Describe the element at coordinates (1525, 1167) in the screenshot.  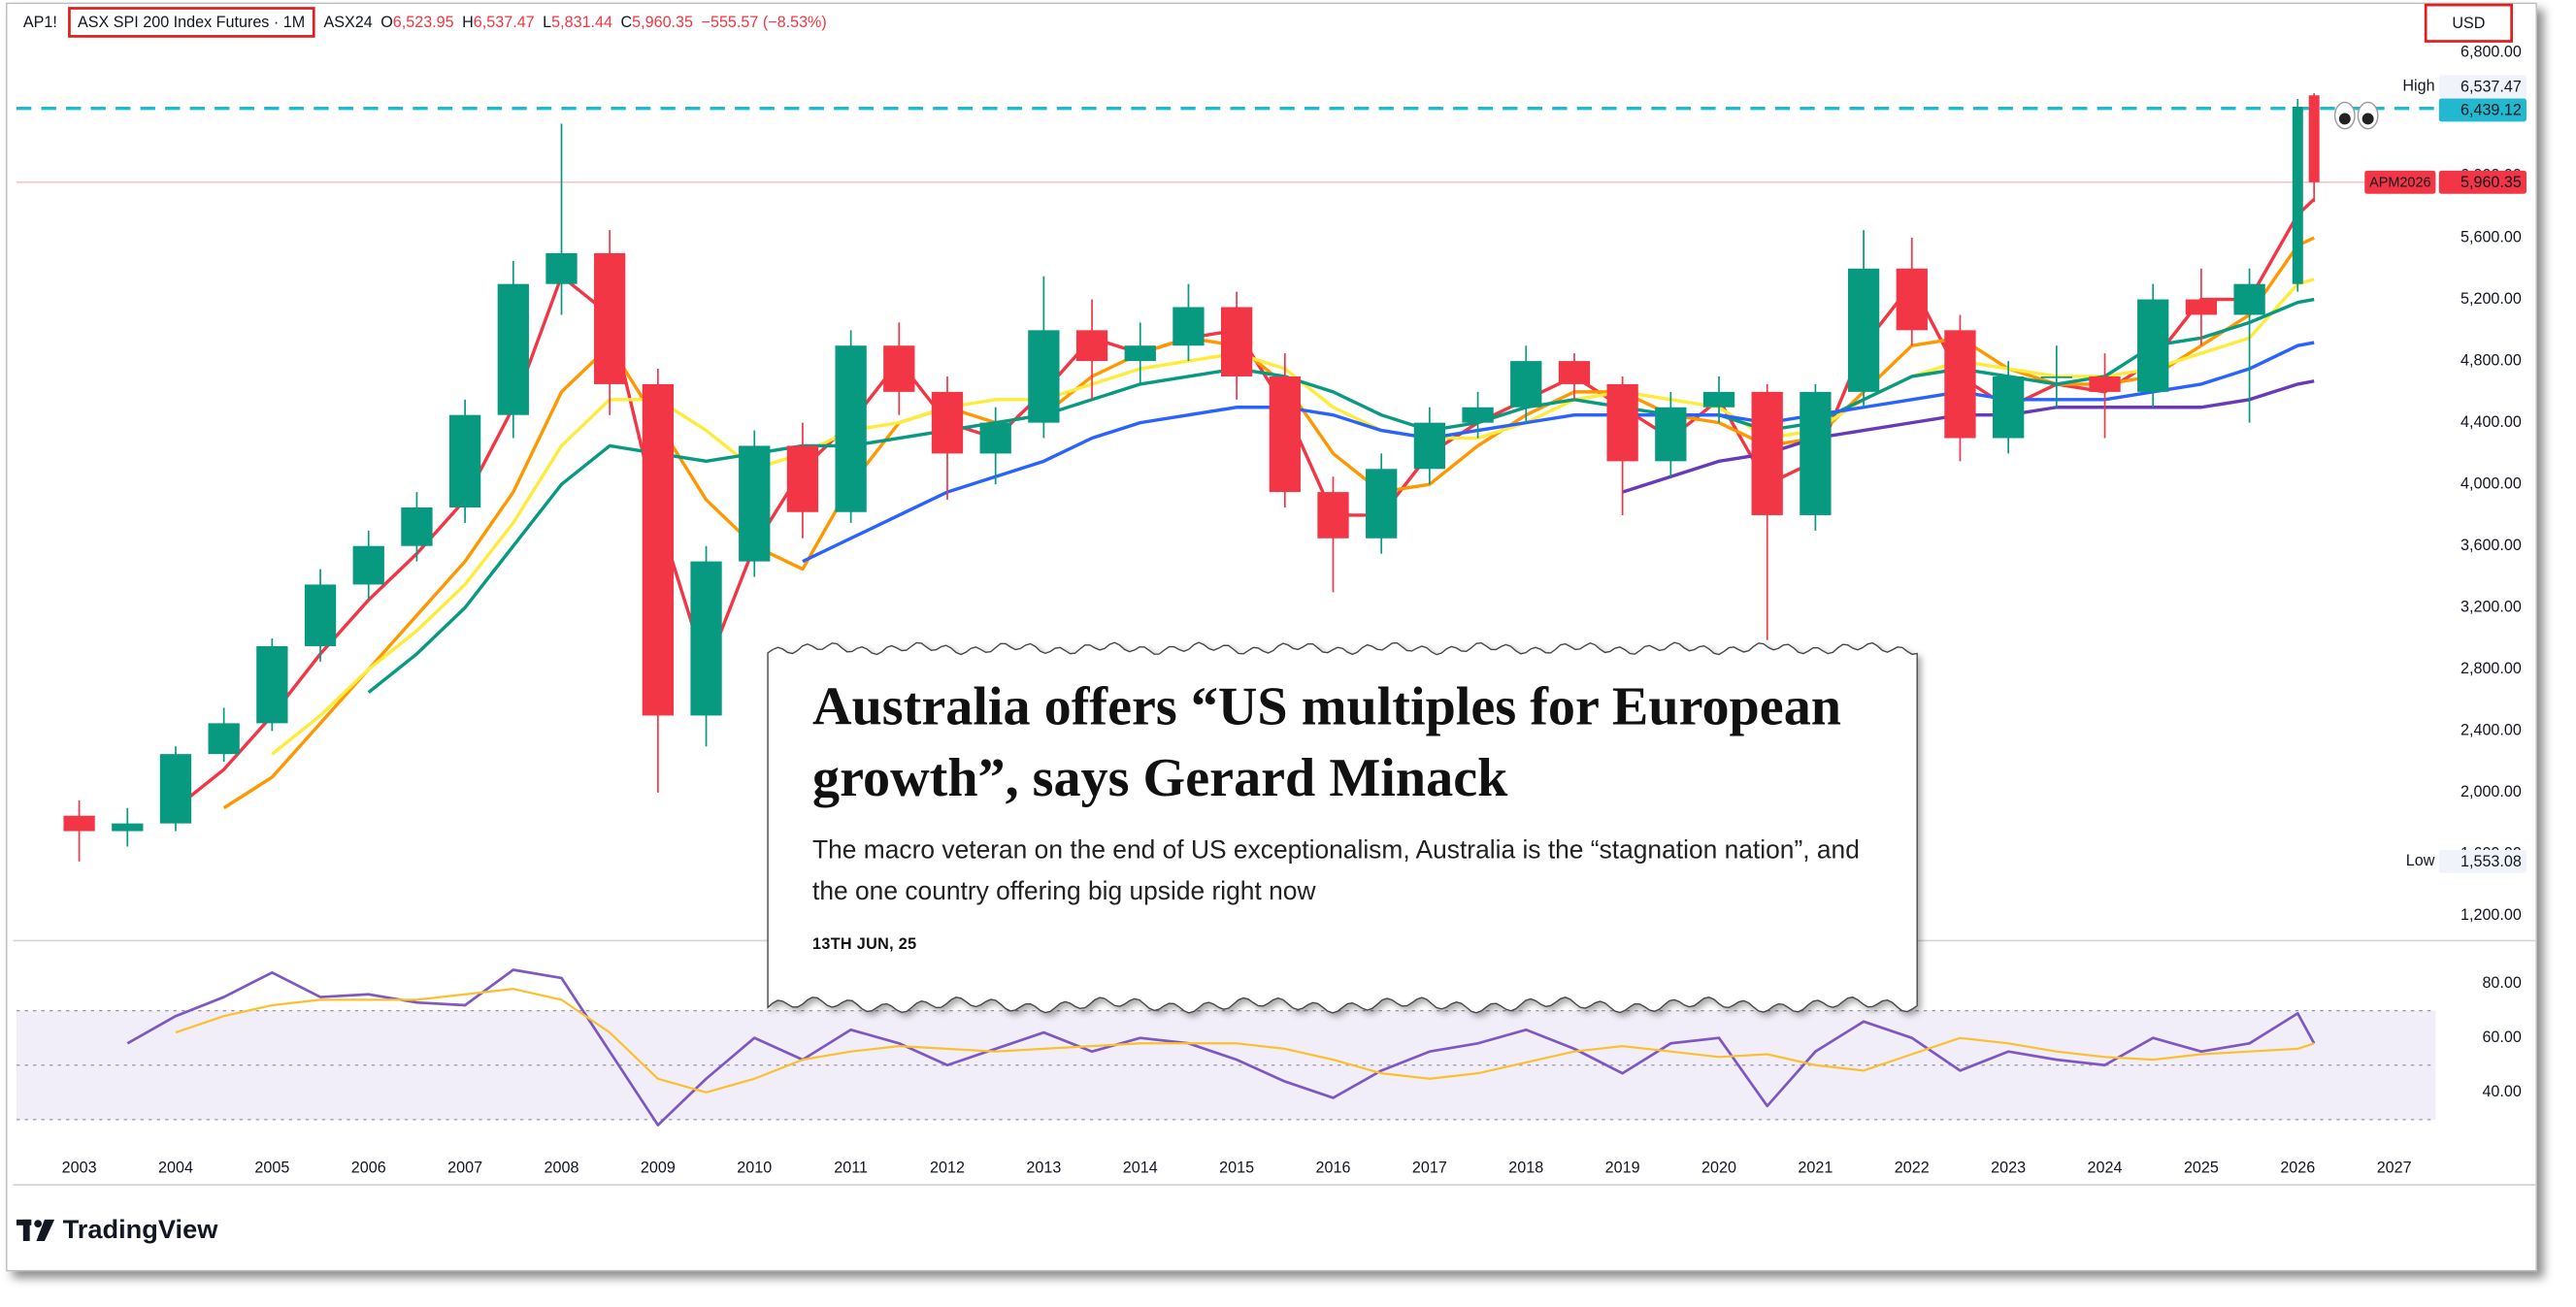
I see `x-tick-label: 2018` at that location.